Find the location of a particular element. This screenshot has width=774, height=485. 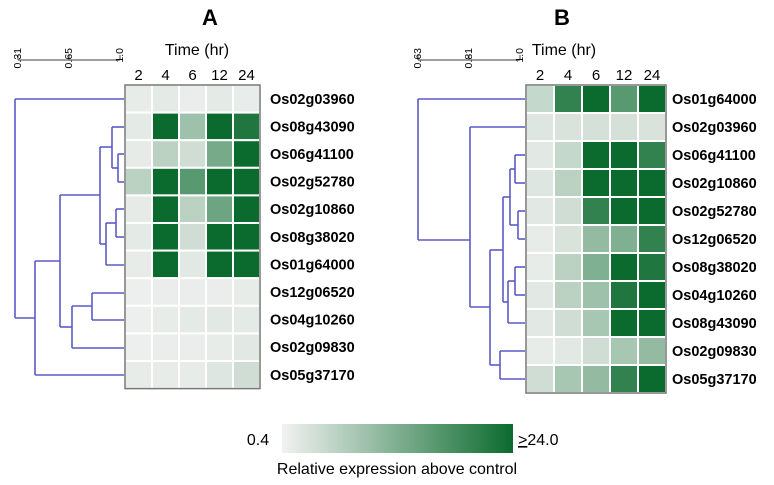

gene-label: Os08g38020 is located at coordinates (714, 268).